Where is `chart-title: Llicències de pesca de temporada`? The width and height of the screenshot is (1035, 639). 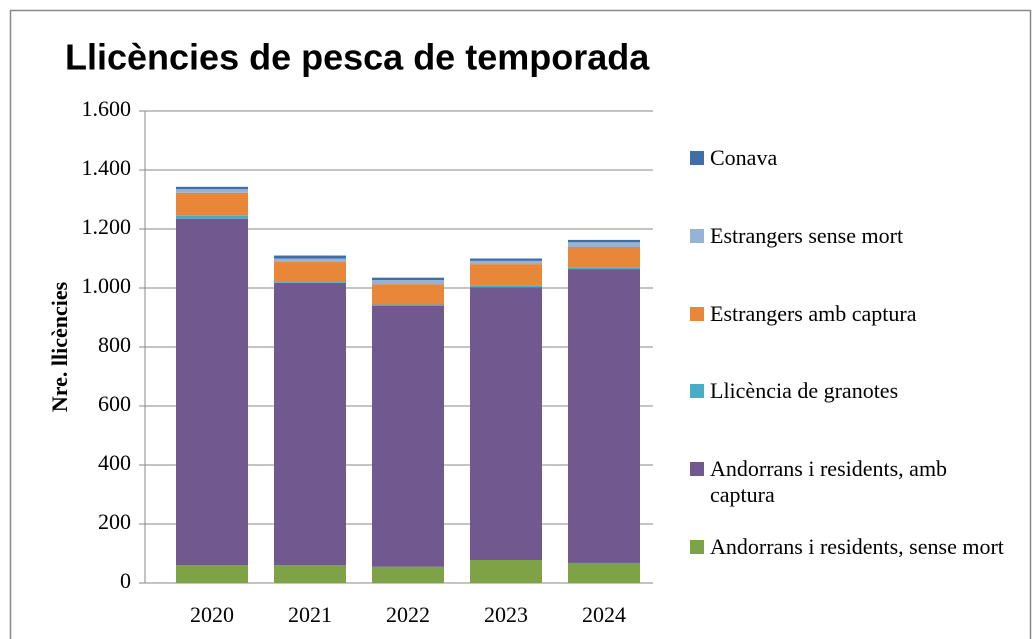
chart-title: Llicències de pesca de temporada is located at coordinates (357, 57).